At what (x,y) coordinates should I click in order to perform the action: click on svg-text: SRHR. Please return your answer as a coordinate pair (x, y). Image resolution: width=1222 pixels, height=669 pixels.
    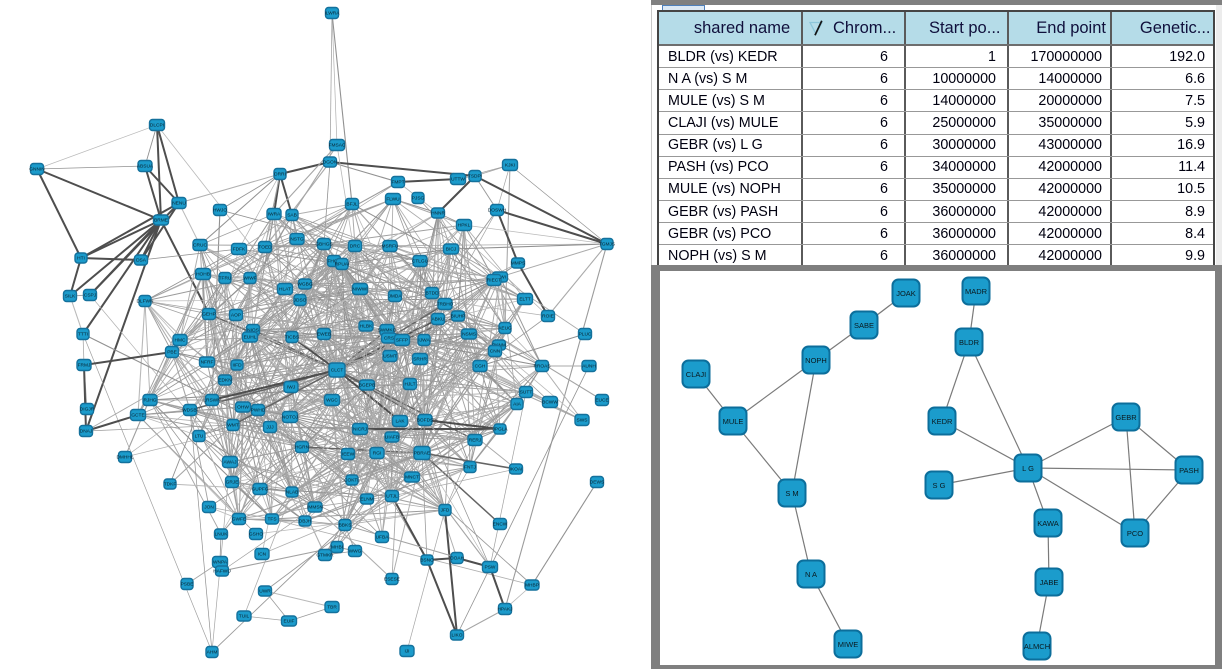
    Looking at the image, I should click on (420, 360).